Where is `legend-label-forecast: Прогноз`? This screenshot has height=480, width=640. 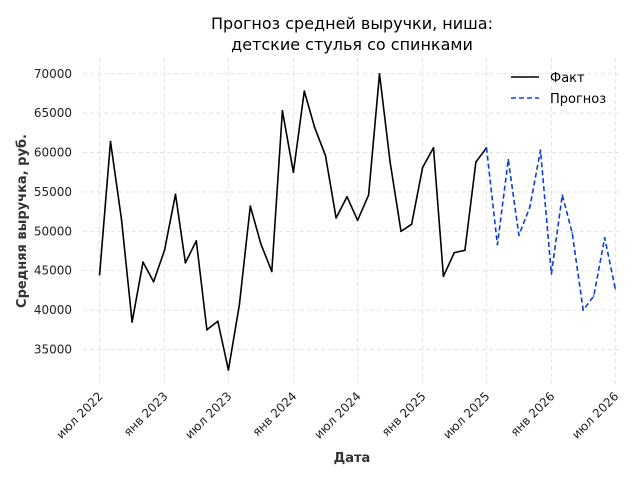
legend-label-forecast: Прогноз is located at coordinates (578, 99).